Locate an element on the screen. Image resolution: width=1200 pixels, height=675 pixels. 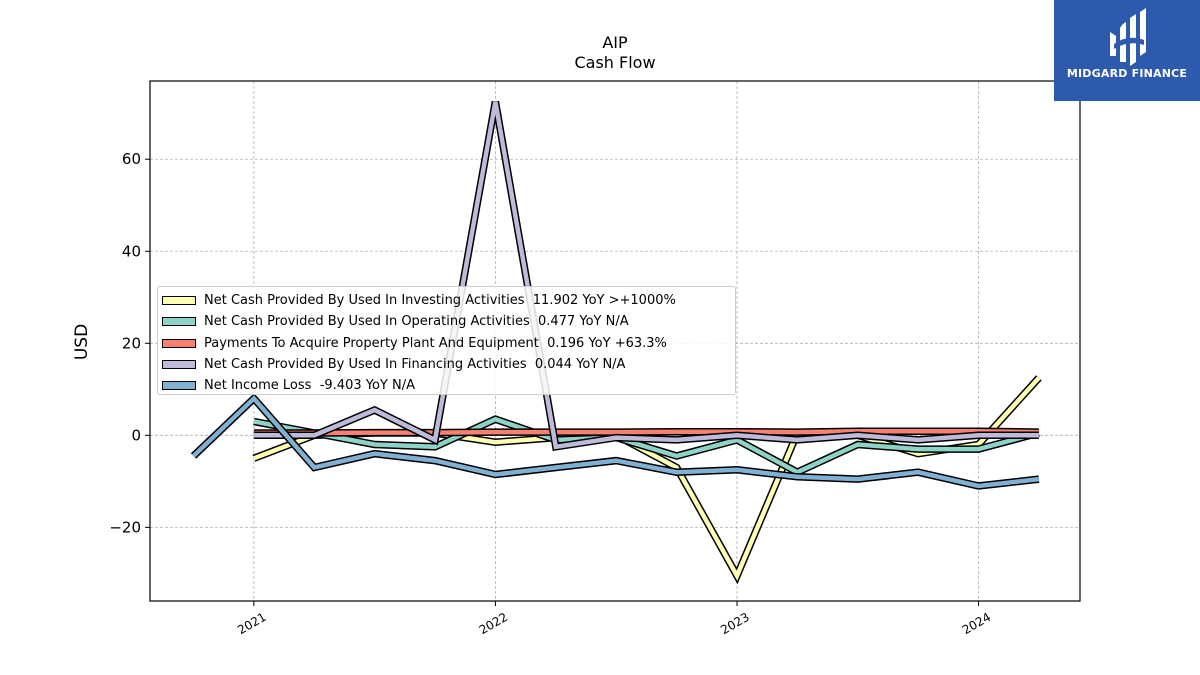
legend-item: Net Income Loss -9.403 YoY N/A is located at coordinates (448, 385).